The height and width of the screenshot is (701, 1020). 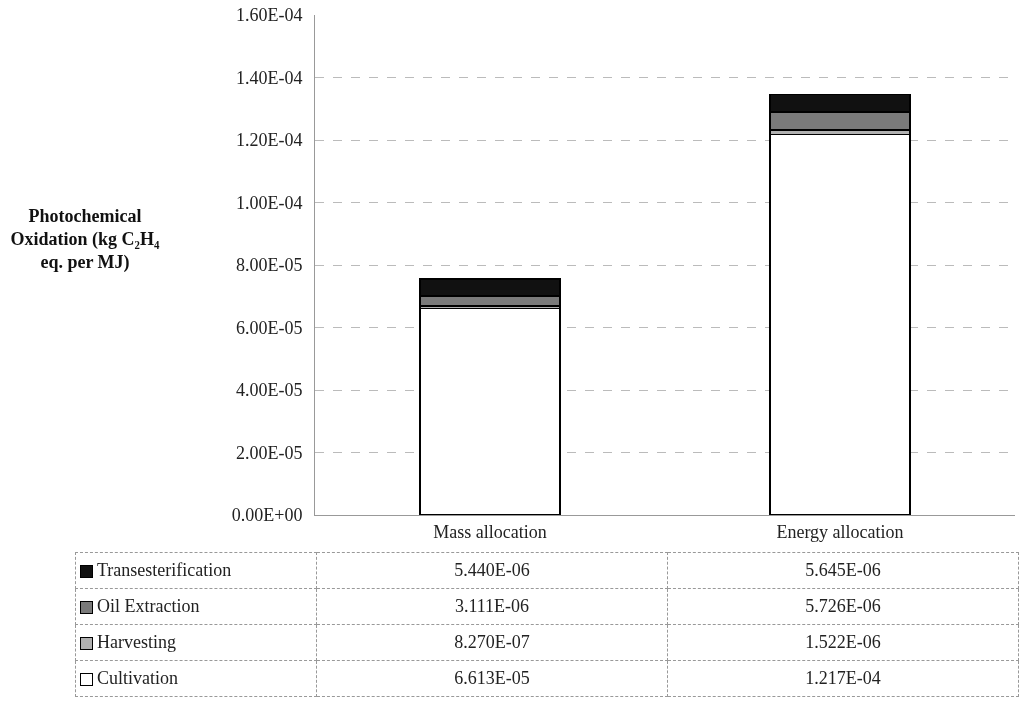 I want to click on legend-label: Harvesting, so click(x=196, y=642).